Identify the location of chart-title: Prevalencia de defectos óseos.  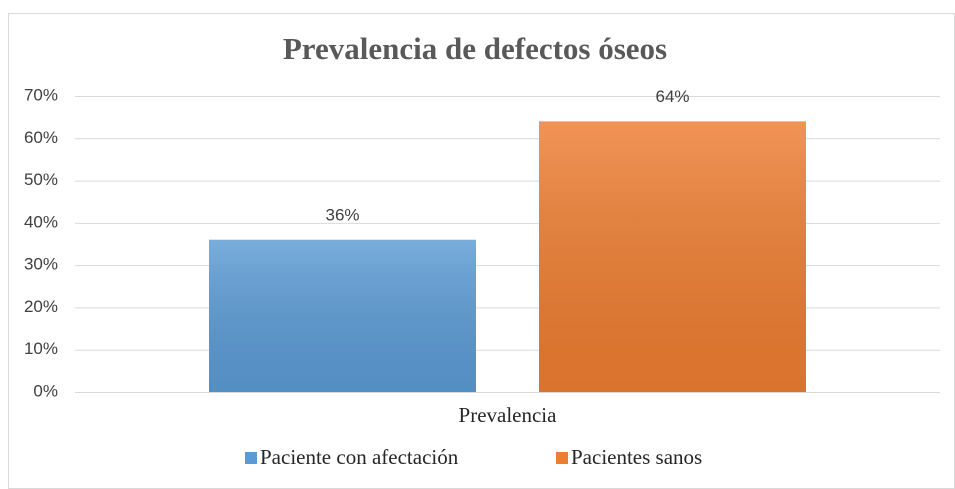
(475, 48).